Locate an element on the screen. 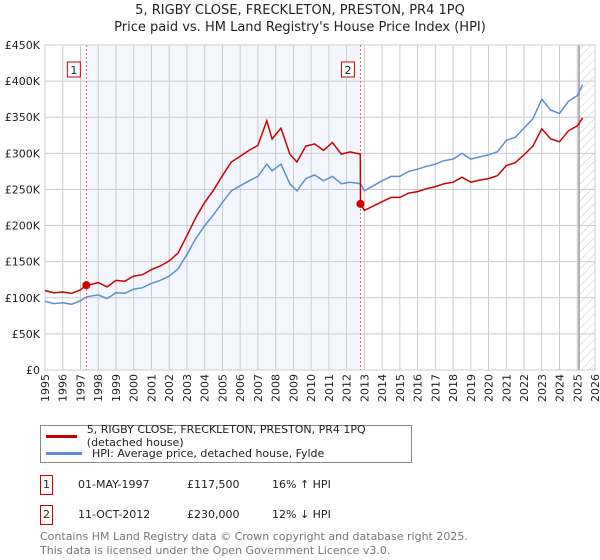 This screenshot has width=600, height=560. x-tick-label: 2008 is located at coordinates (276, 388).